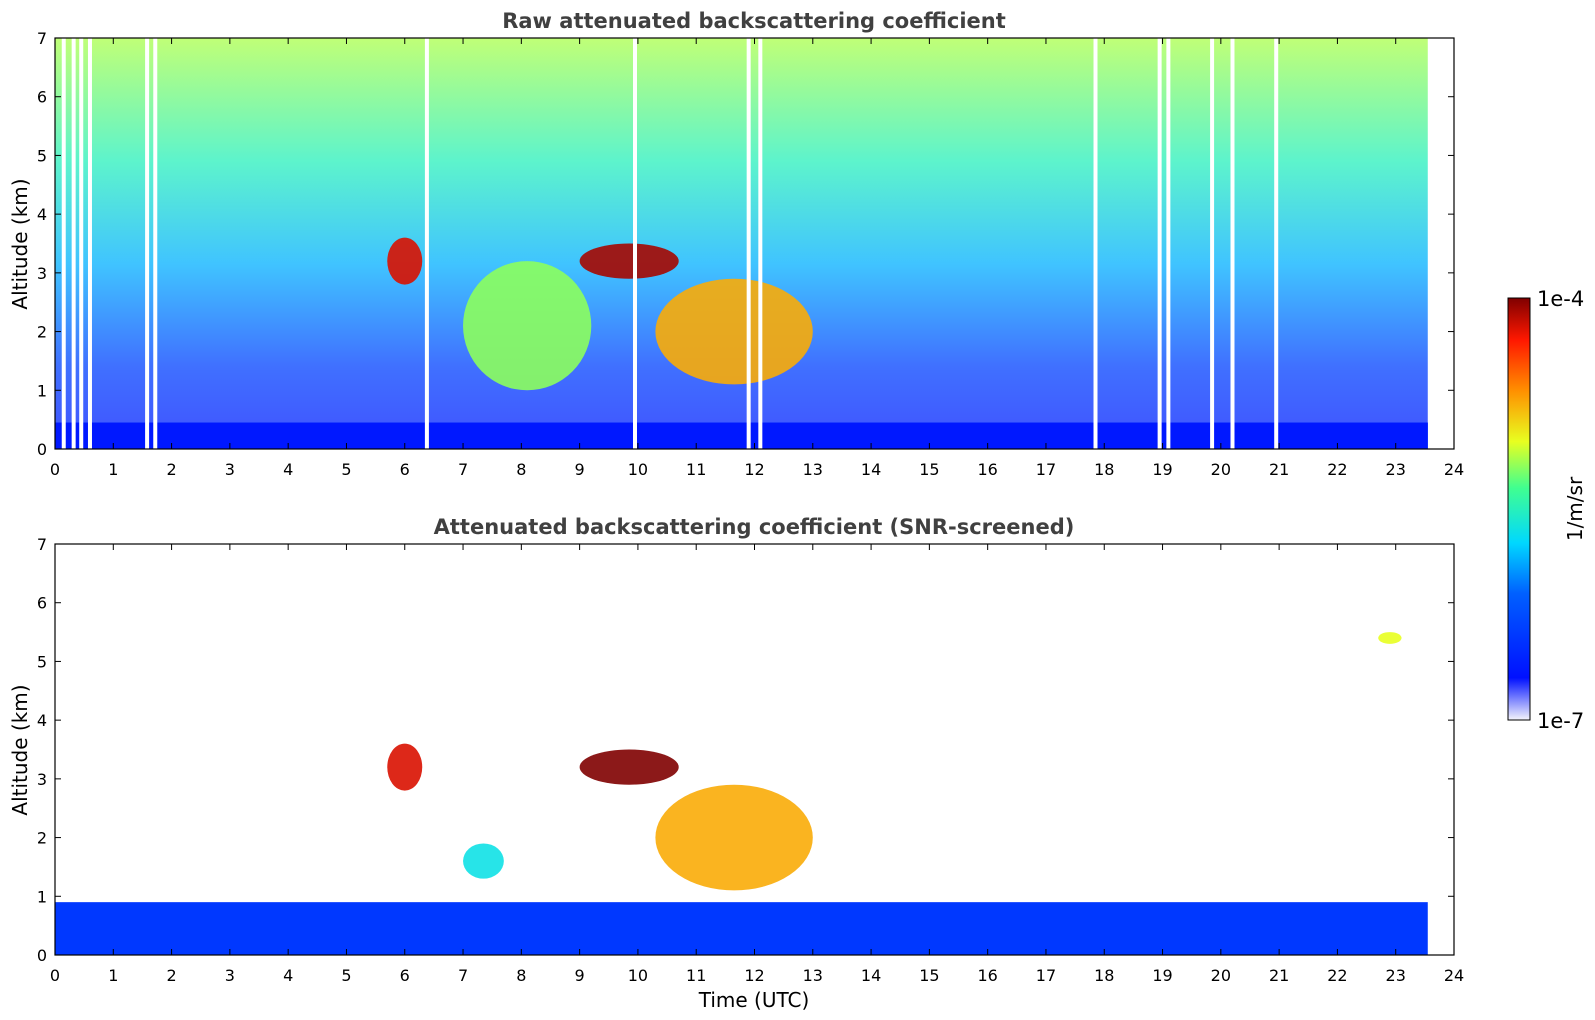  Describe the element at coordinates (741, 435) in the screenshot. I see `feature-boundary-layer-core` at that location.